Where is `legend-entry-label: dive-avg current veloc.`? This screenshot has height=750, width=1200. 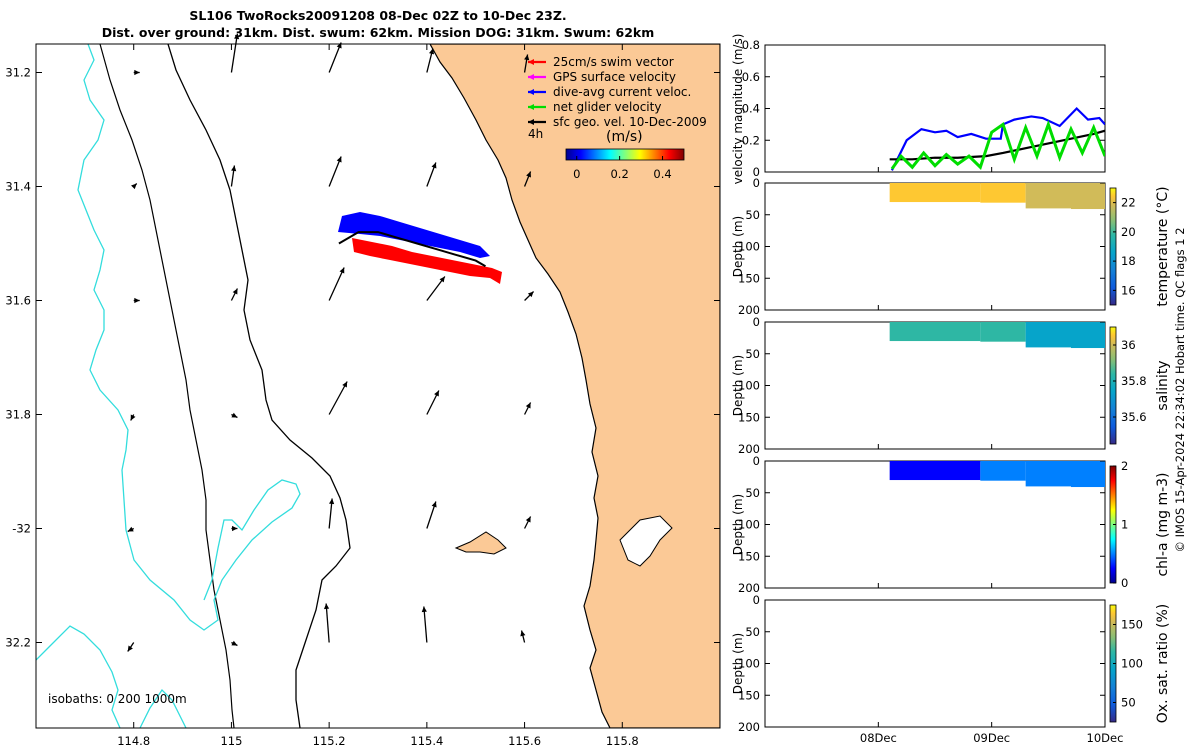
legend-entry-label: dive-avg current veloc. is located at coordinates (622, 92).